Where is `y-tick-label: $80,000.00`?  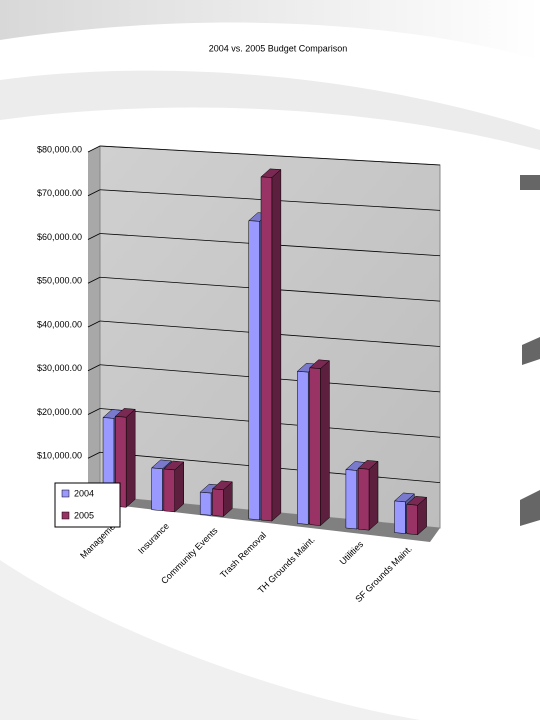
y-tick-label: $80,000.00 is located at coordinates (59, 149).